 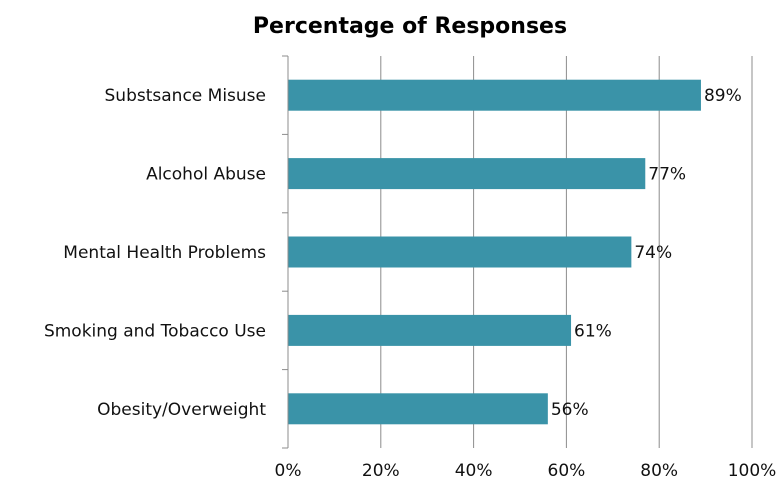 I want to click on chart-title: Percentage of Responses, so click(x=410, y=26).